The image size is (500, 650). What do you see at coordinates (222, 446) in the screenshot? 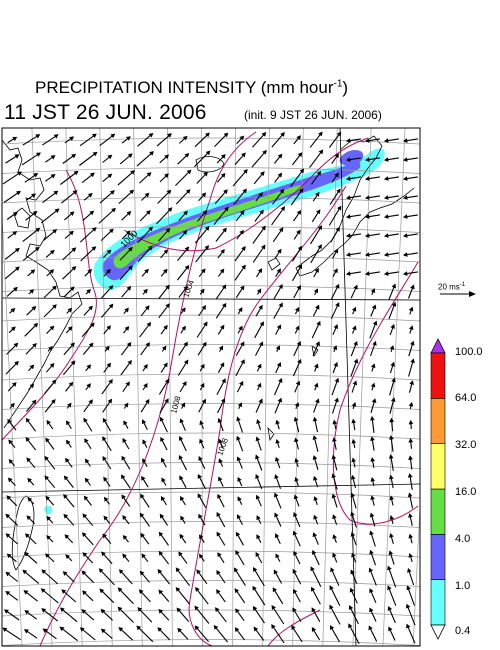
I see `isobar-label: 1008` at bounding box center [222, 446].